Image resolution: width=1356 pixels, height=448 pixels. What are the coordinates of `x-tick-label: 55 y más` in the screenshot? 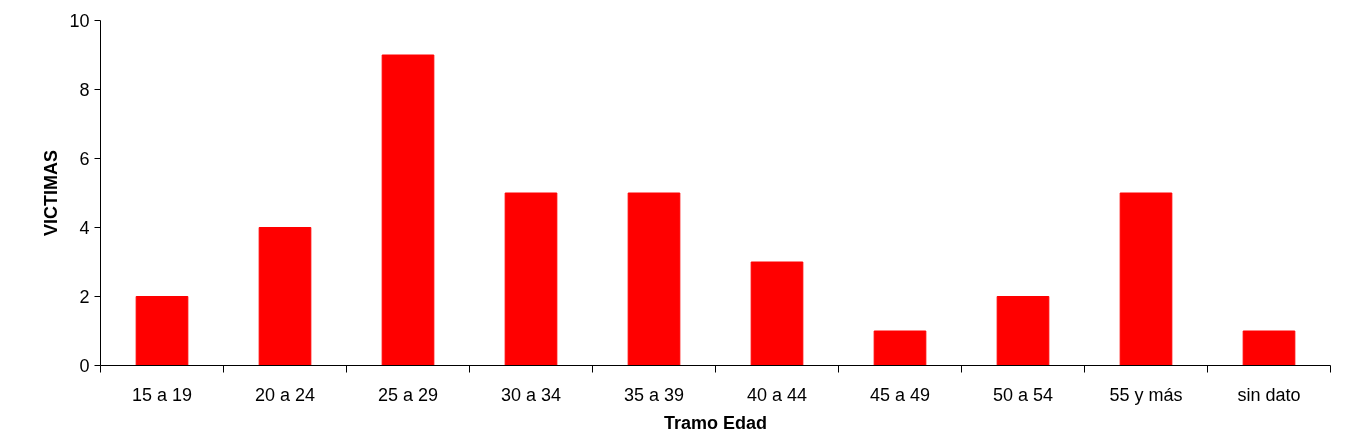 It's located at (1146, 394).